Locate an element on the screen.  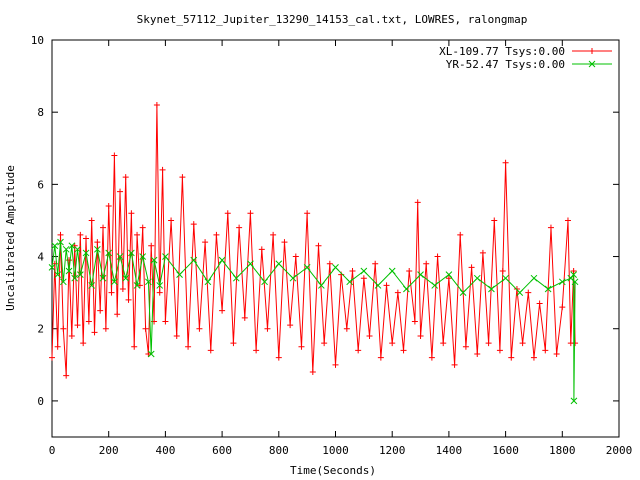
y-tick-label: 2 is located at coordinates (40, 329).